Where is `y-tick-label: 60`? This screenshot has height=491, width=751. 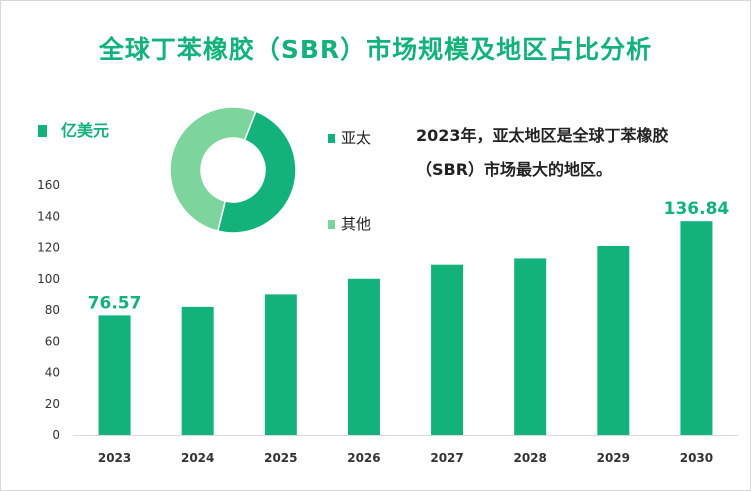
y-tick-label: 60 is located at coordinates (52, 341).